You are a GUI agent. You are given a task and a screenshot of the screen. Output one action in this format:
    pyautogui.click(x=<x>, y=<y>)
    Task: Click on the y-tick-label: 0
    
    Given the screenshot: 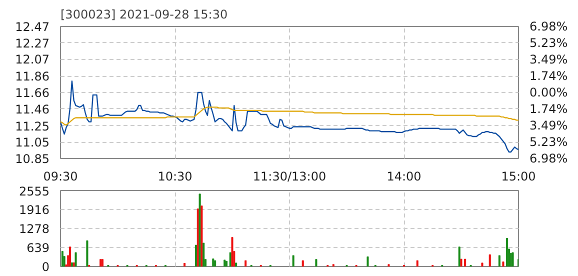 What is the action you would take?
    pyautogui.click(x=46, y=267)
    